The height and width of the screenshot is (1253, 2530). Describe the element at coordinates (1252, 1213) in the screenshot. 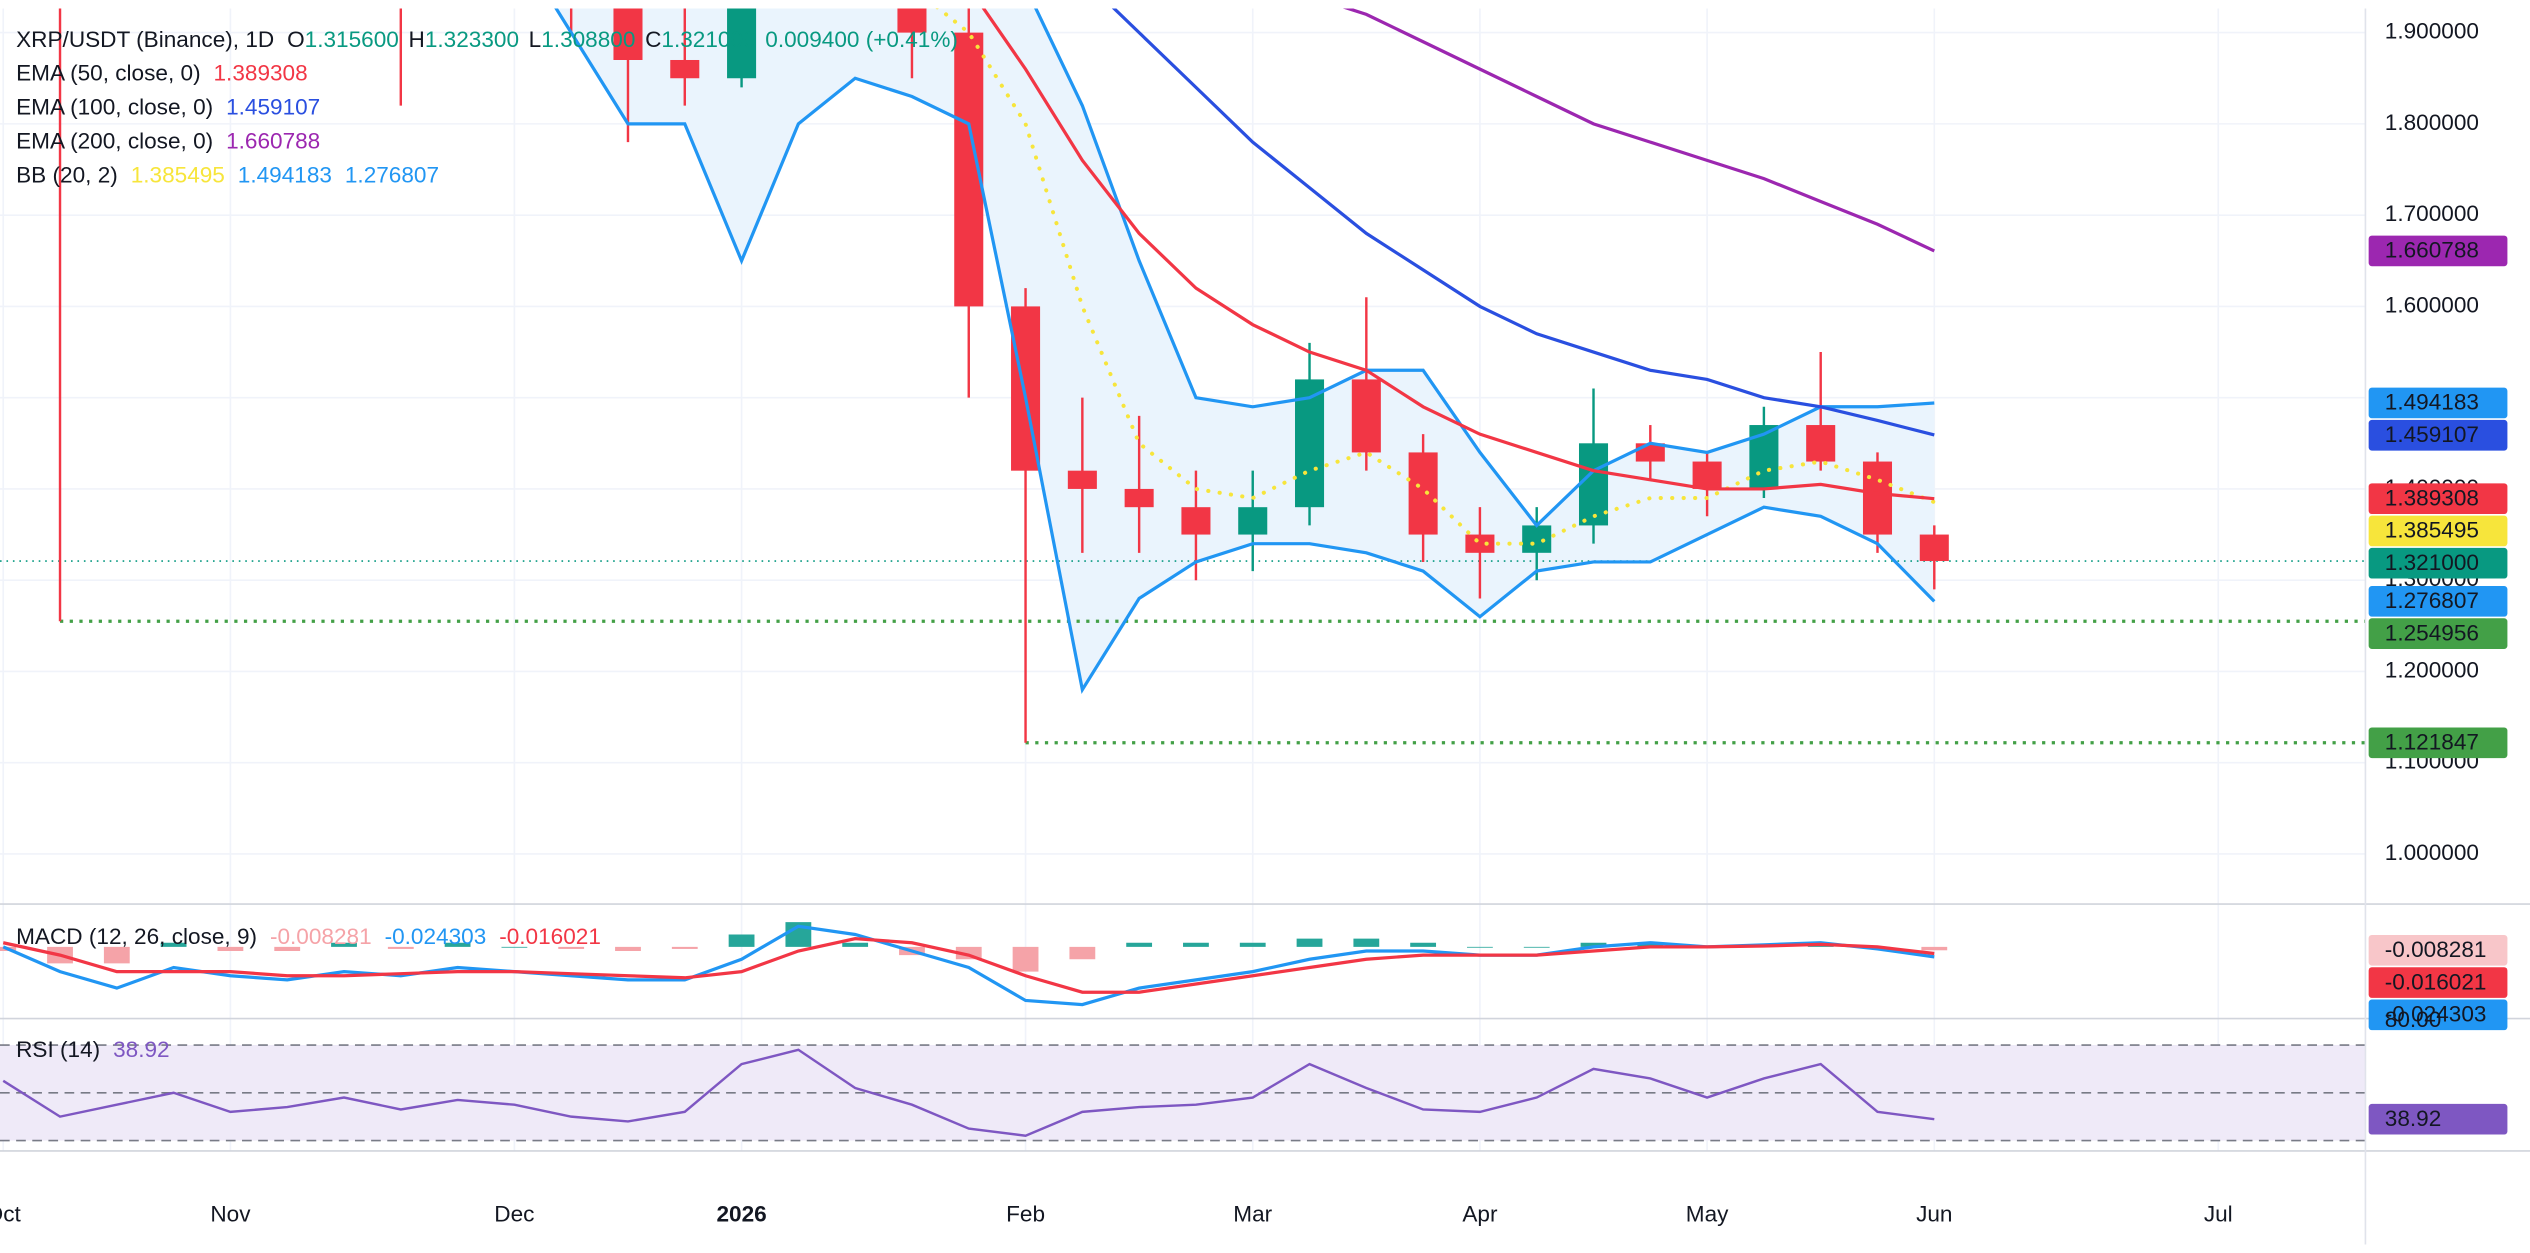

I see `x-tick-label: Mar` at that location.